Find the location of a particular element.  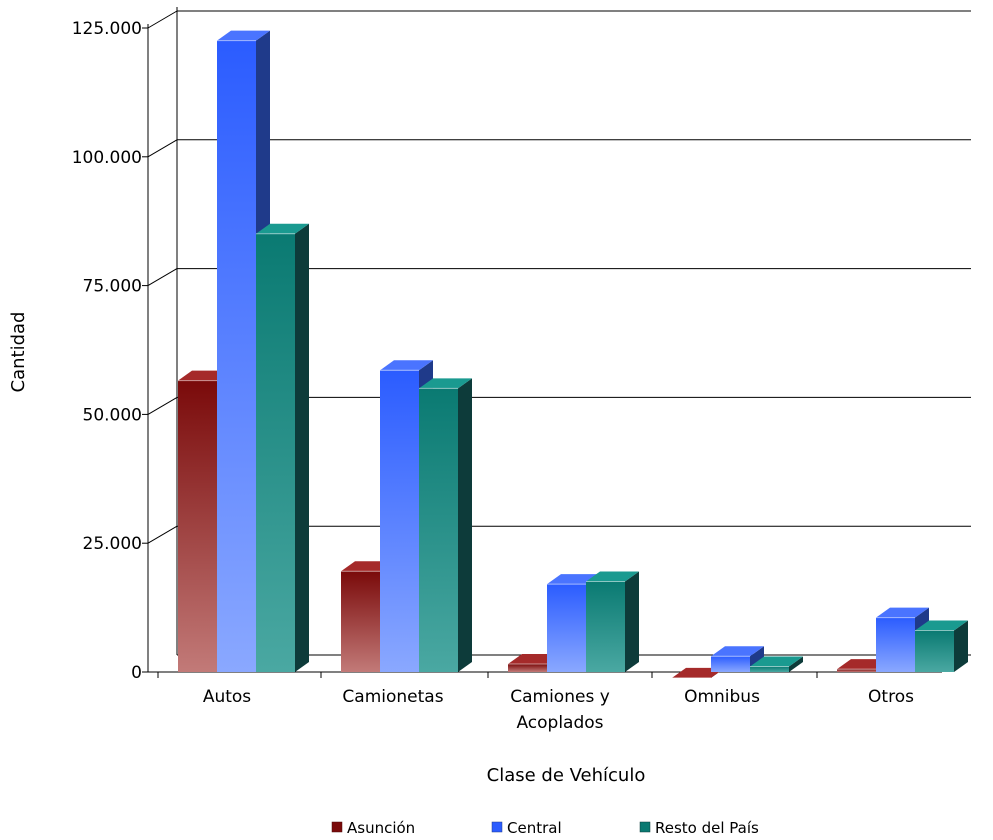

x-tick-label: Otros is located at coordinates (891, 697).